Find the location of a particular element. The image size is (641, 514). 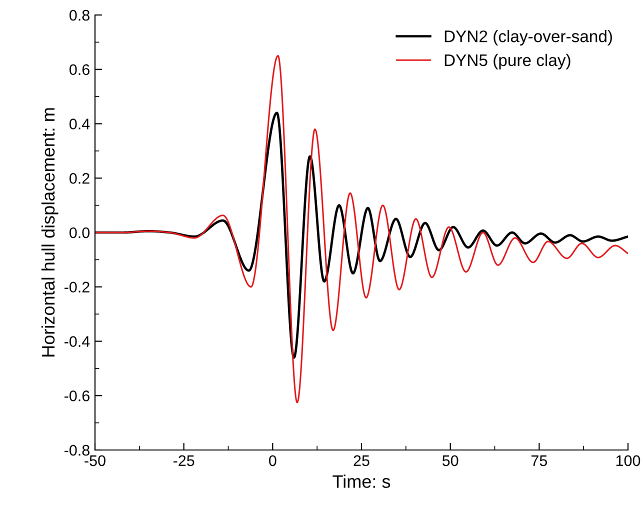

y-tick-label: -0.6 is located at coordinates (77, 396).